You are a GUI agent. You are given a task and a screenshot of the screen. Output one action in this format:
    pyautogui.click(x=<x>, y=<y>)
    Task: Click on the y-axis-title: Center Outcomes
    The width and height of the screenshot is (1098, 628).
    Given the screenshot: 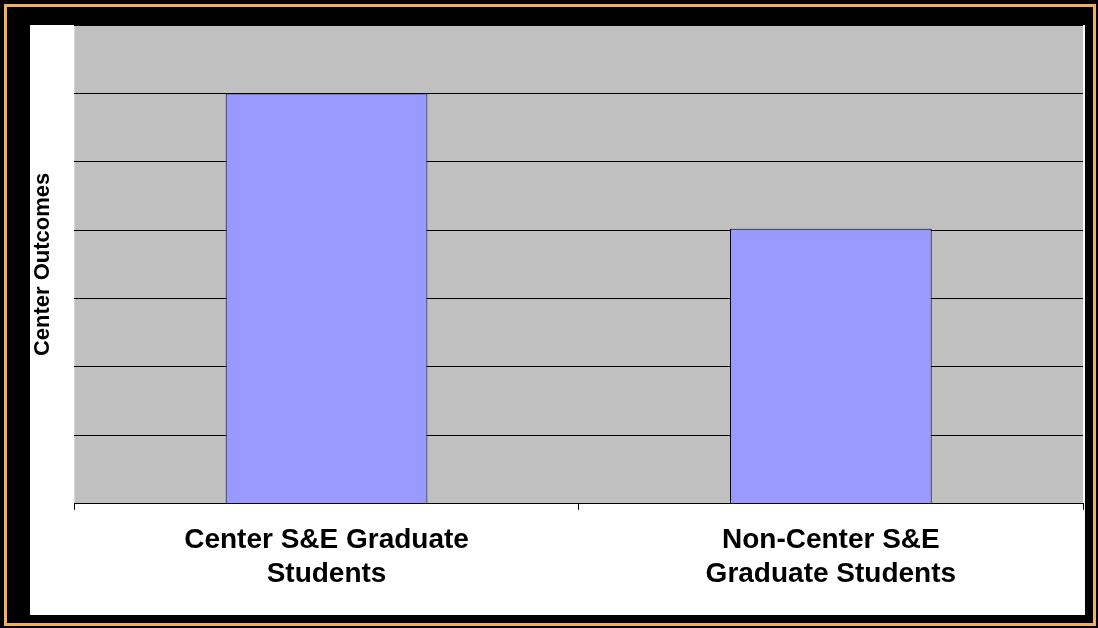 What is the action you would take?
    pyautogui.click(x=42, y=264)
    